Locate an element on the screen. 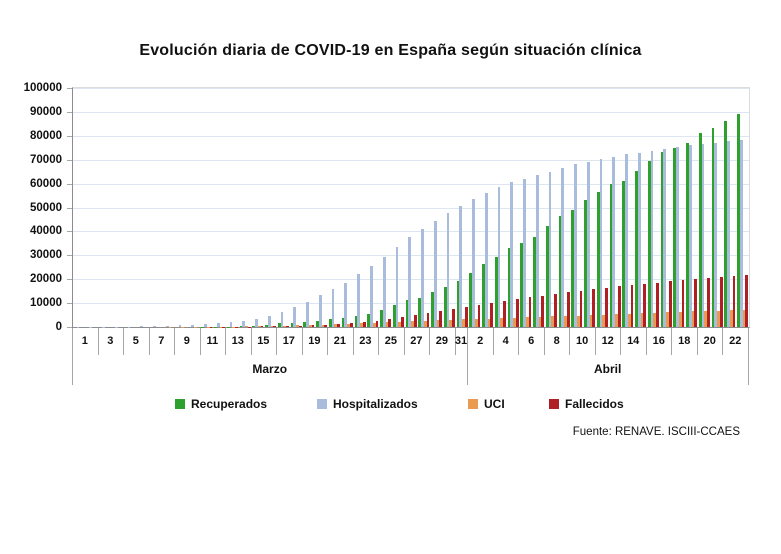 The width and height of the screenshot is (781, 554). y-axis-label: 50000 is located at coordinates (46, 207).